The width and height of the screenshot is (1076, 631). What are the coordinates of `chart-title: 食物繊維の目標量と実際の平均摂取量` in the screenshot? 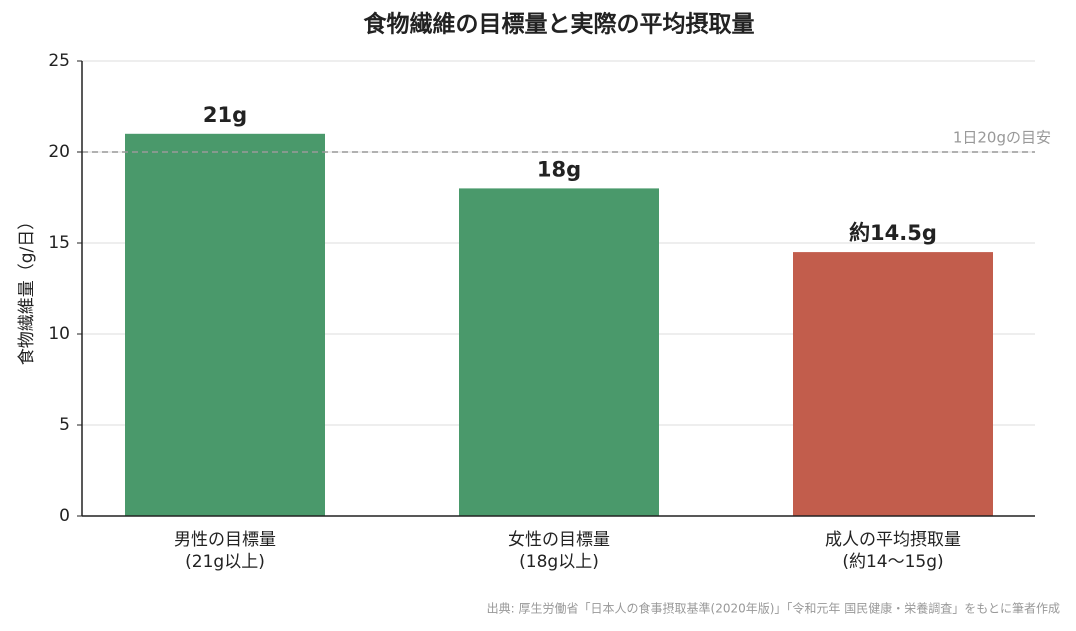 It's located at (559, 24).